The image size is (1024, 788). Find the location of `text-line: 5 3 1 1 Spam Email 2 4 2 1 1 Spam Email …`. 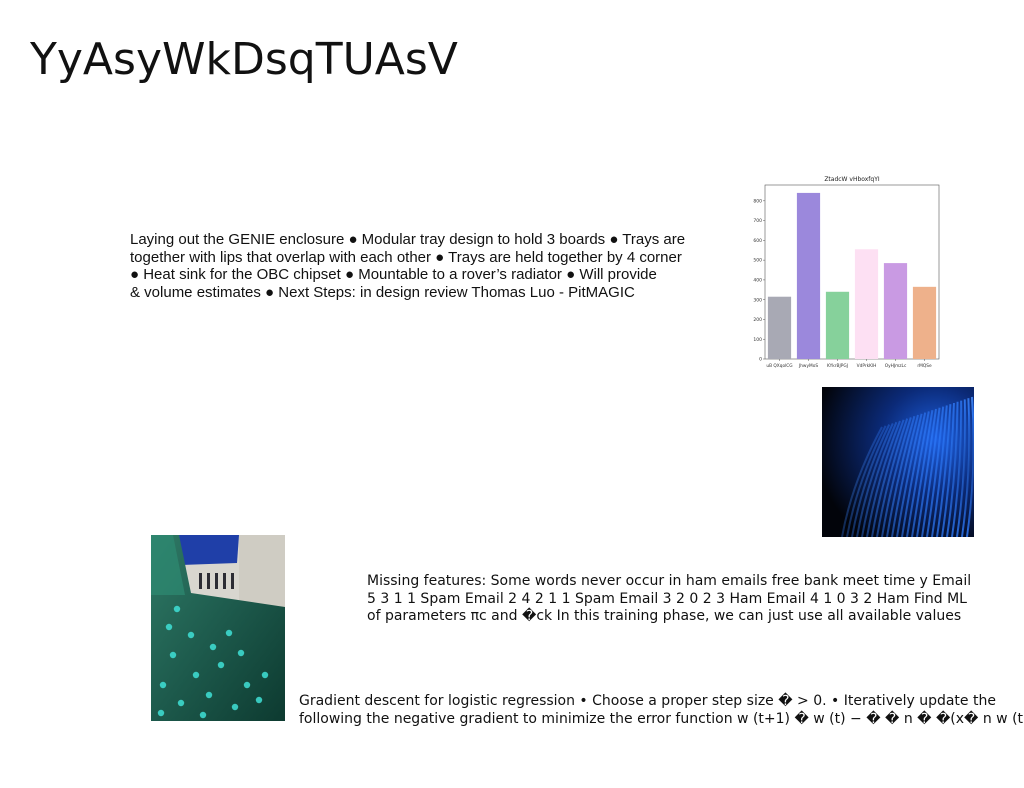

text-line: 5 3 1 1 Spam Email 2 4 2 1 1 Spam Email … is located at coordinates (667, 598).